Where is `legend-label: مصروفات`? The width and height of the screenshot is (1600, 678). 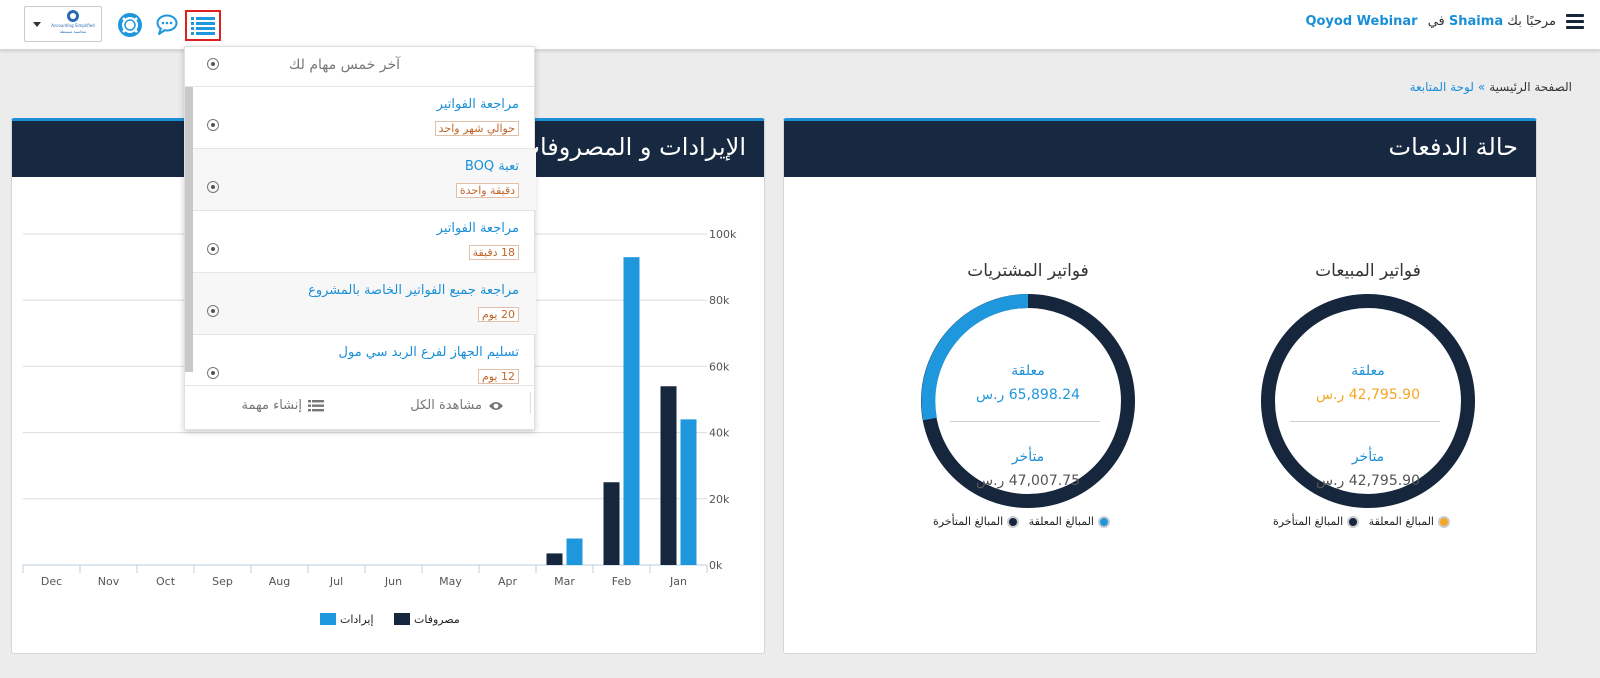 legend-label: مصروفات is located at coordinates (437, 619).